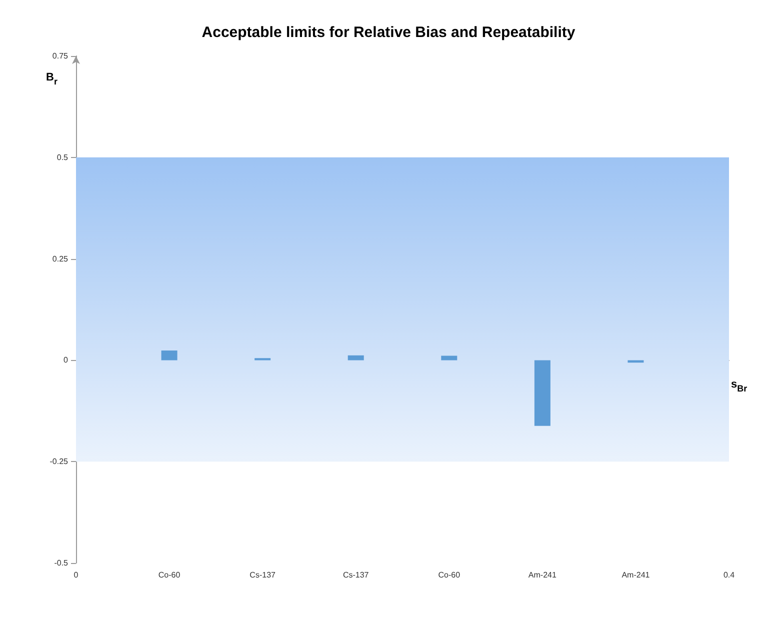 This screenshot has height=627, width=777. What do you see at coordinates (729, 575) in the screenshot?
I see `x-tick-label: 0.4` at bounding box center [729, 575].